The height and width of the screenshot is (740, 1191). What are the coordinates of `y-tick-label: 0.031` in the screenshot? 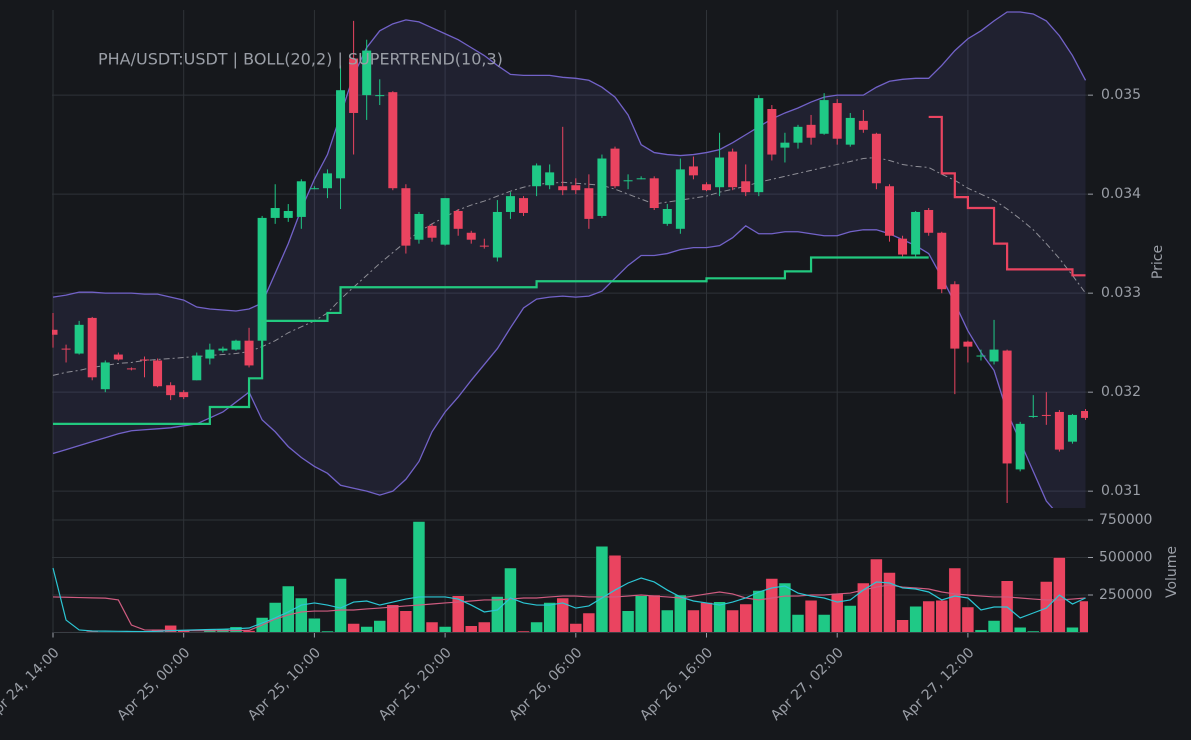 It's located at (1121, 491).